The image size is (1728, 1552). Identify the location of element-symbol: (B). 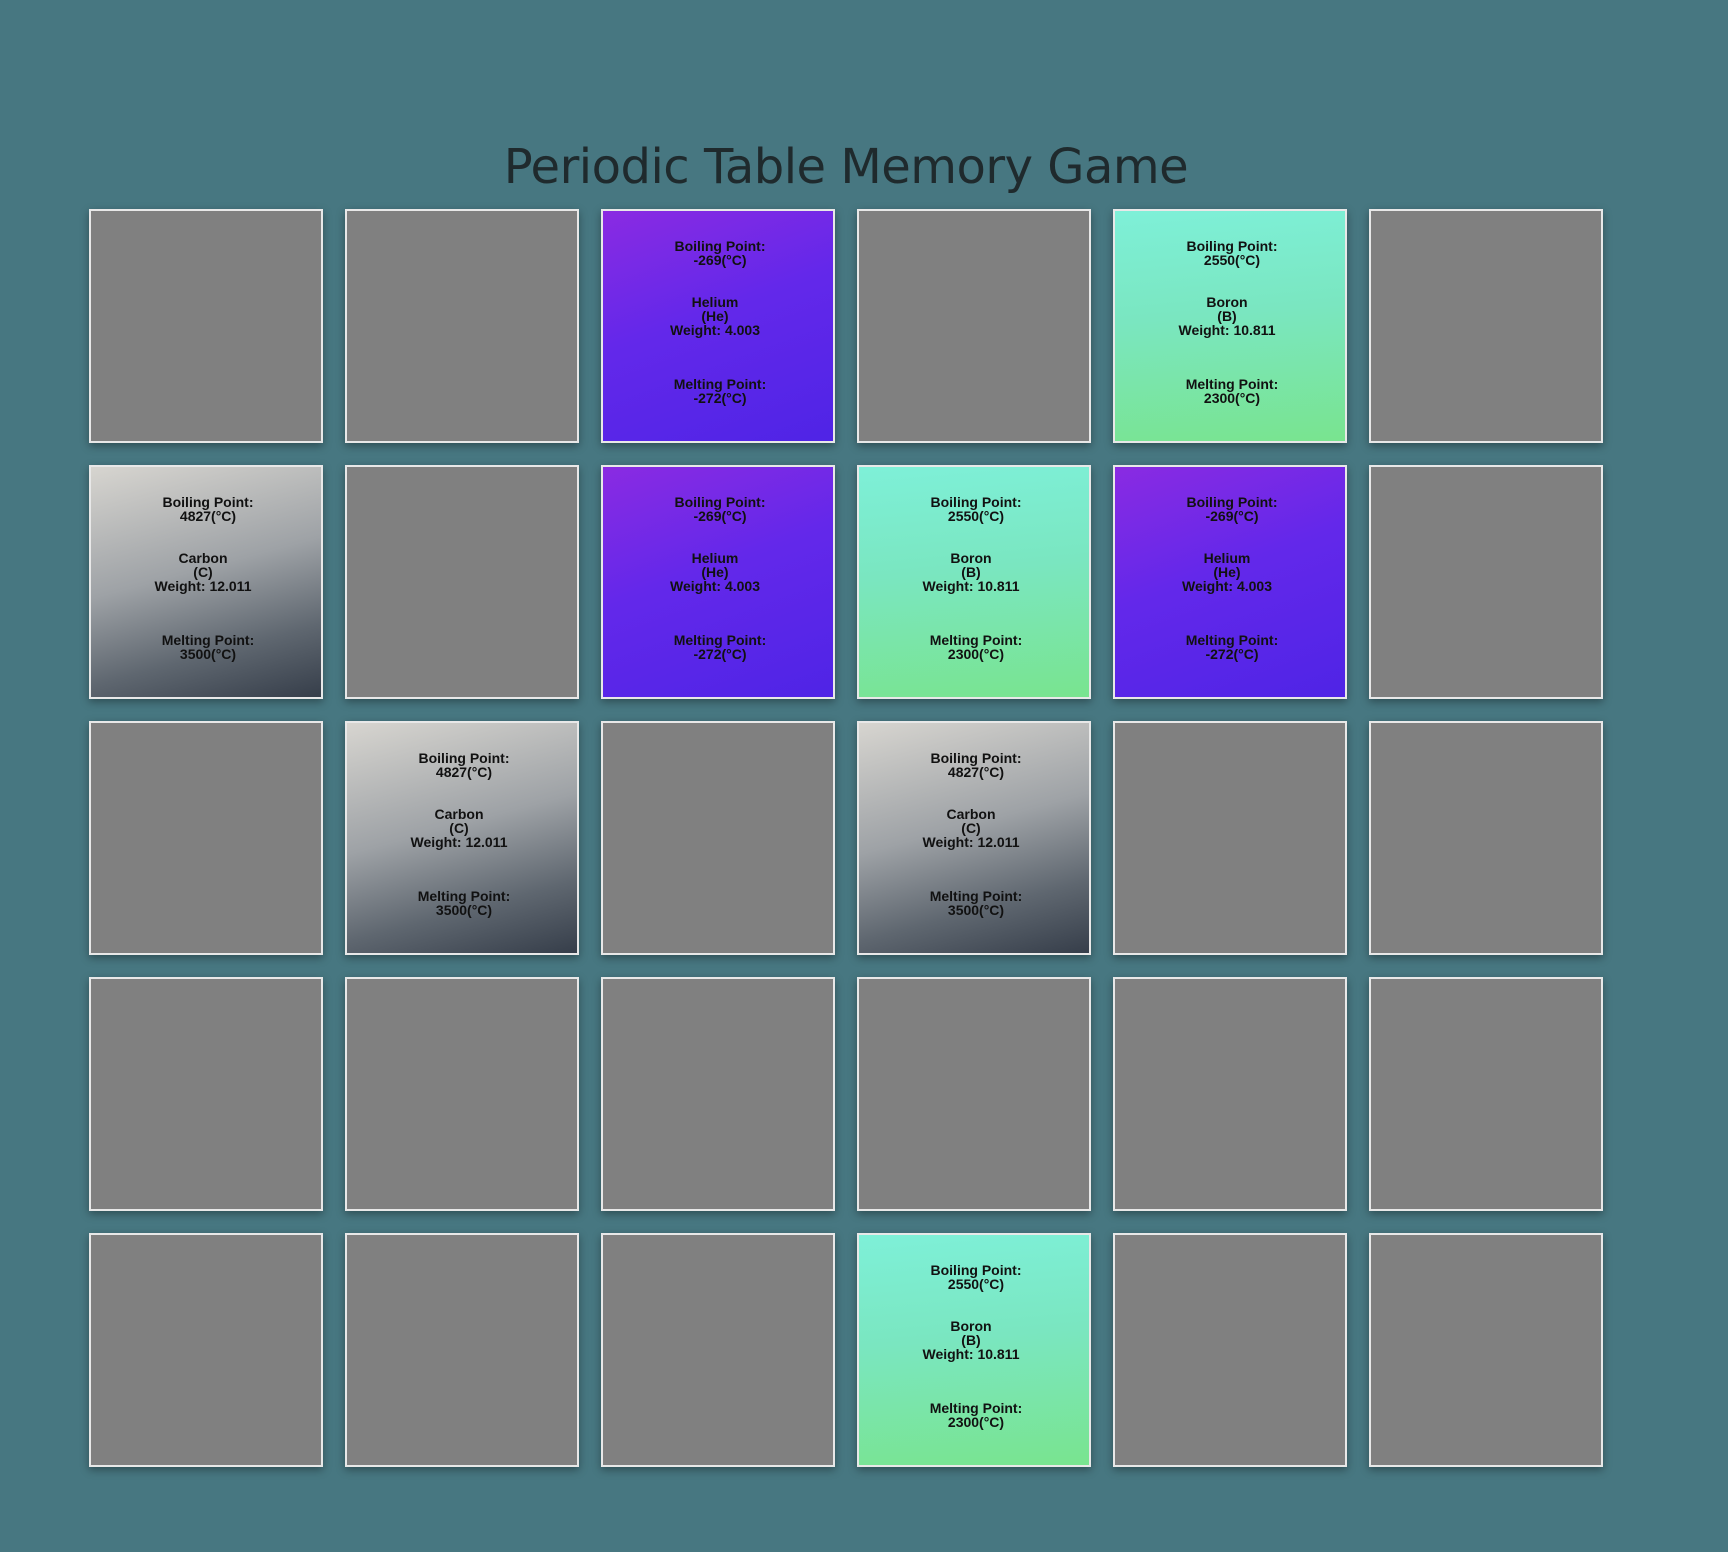
(971, 1340).